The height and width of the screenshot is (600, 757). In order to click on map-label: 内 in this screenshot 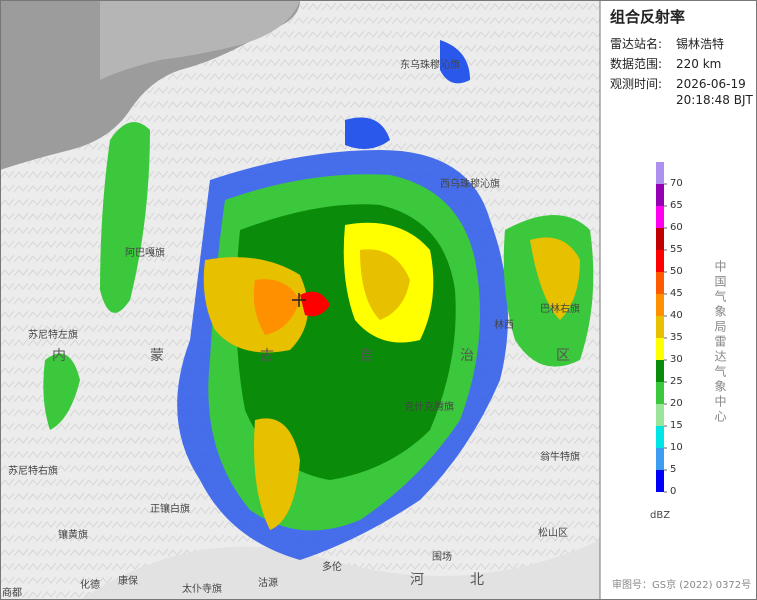, I will do `click(59, 356)`.